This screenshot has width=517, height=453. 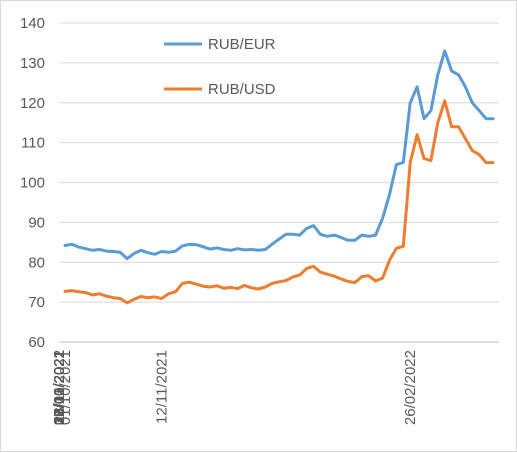 I want to click on y-tick-label: 110, so click(x=33, y=143).